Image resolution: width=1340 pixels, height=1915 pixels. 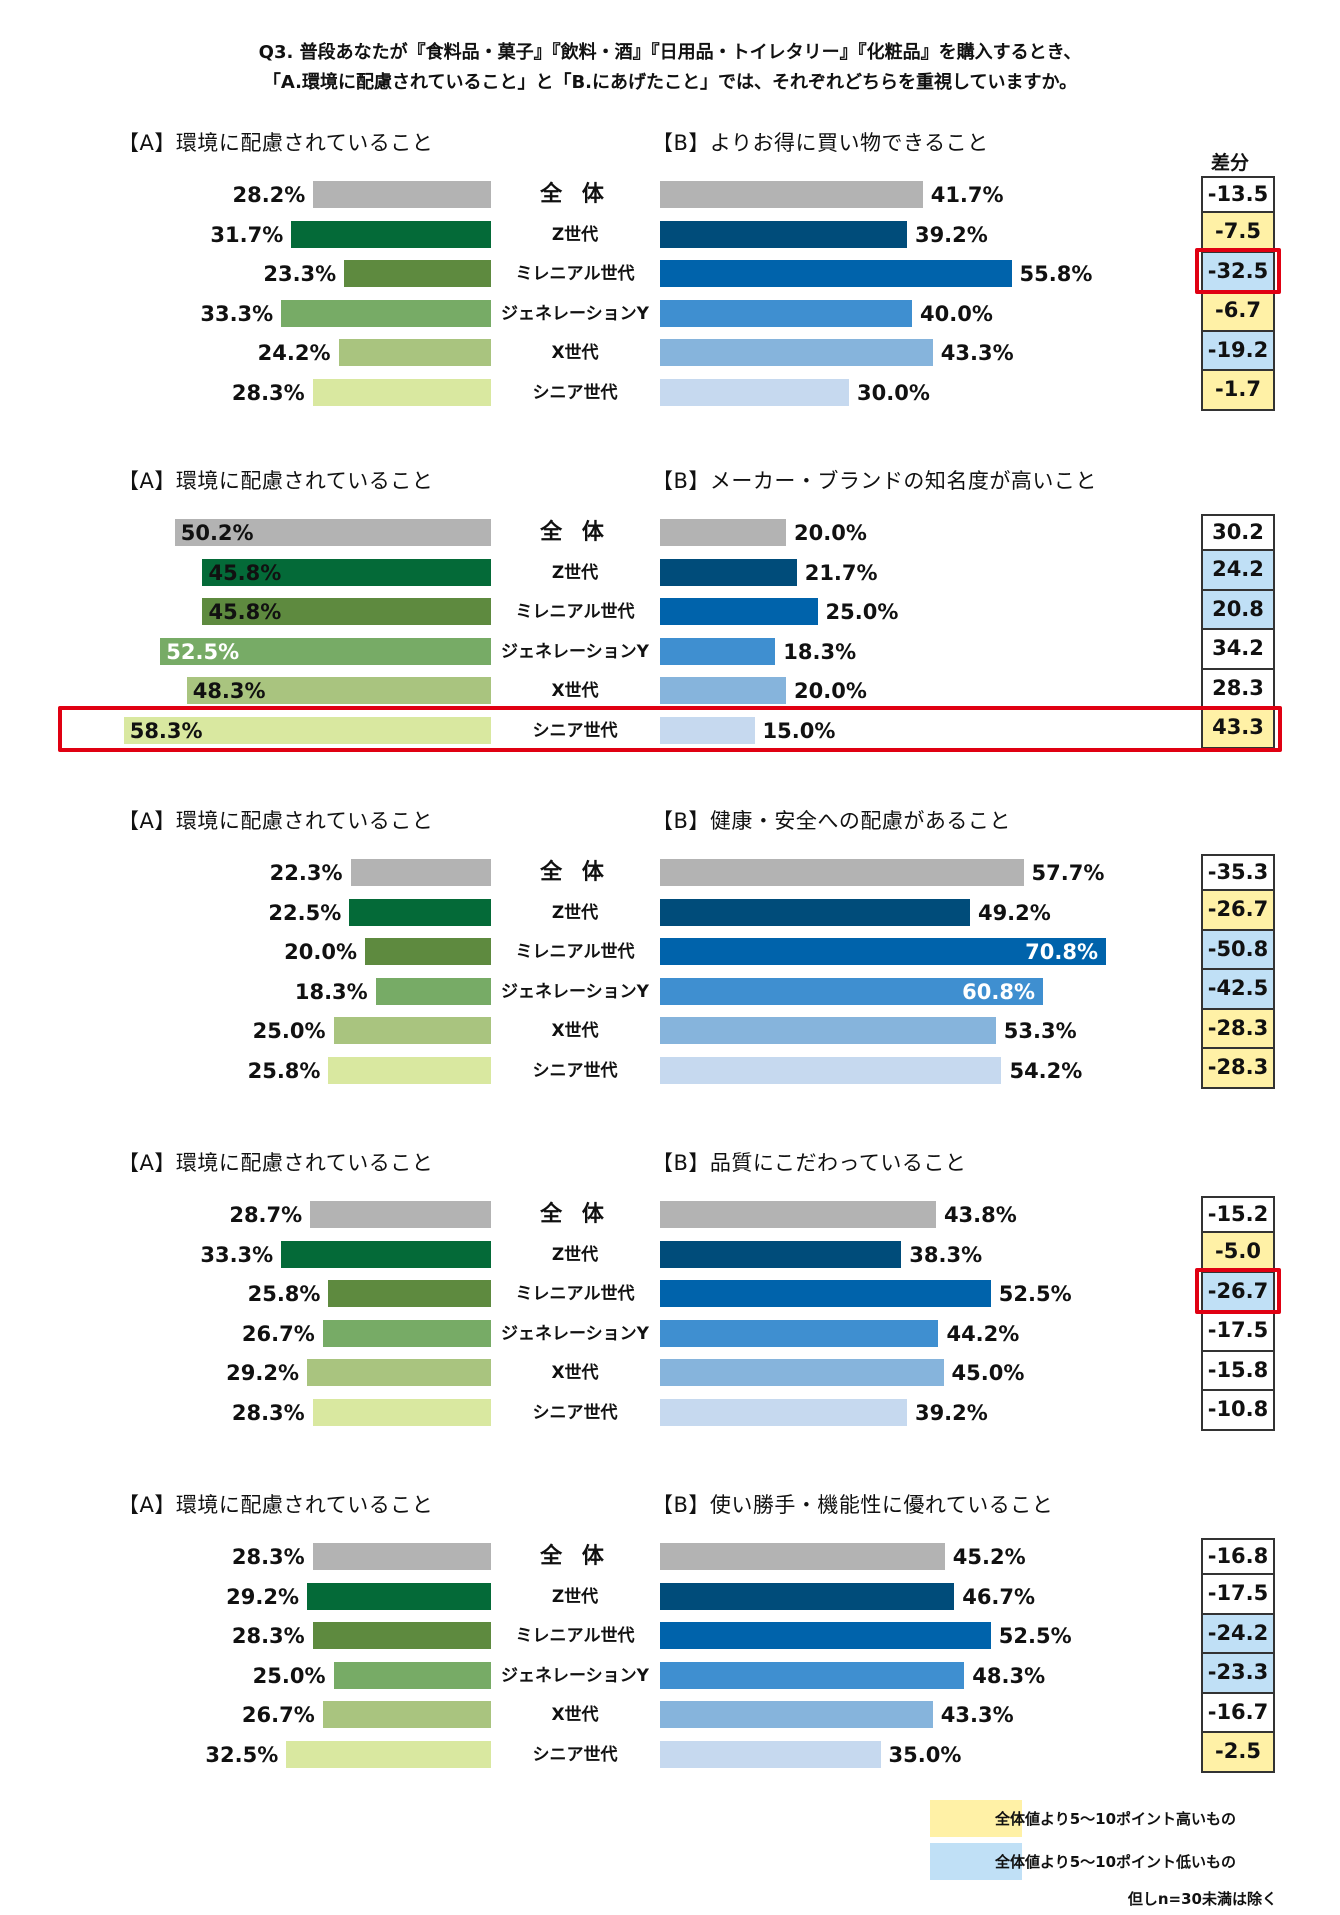 I want to click on diff-header: 差分, so click(x=1229, y=163).